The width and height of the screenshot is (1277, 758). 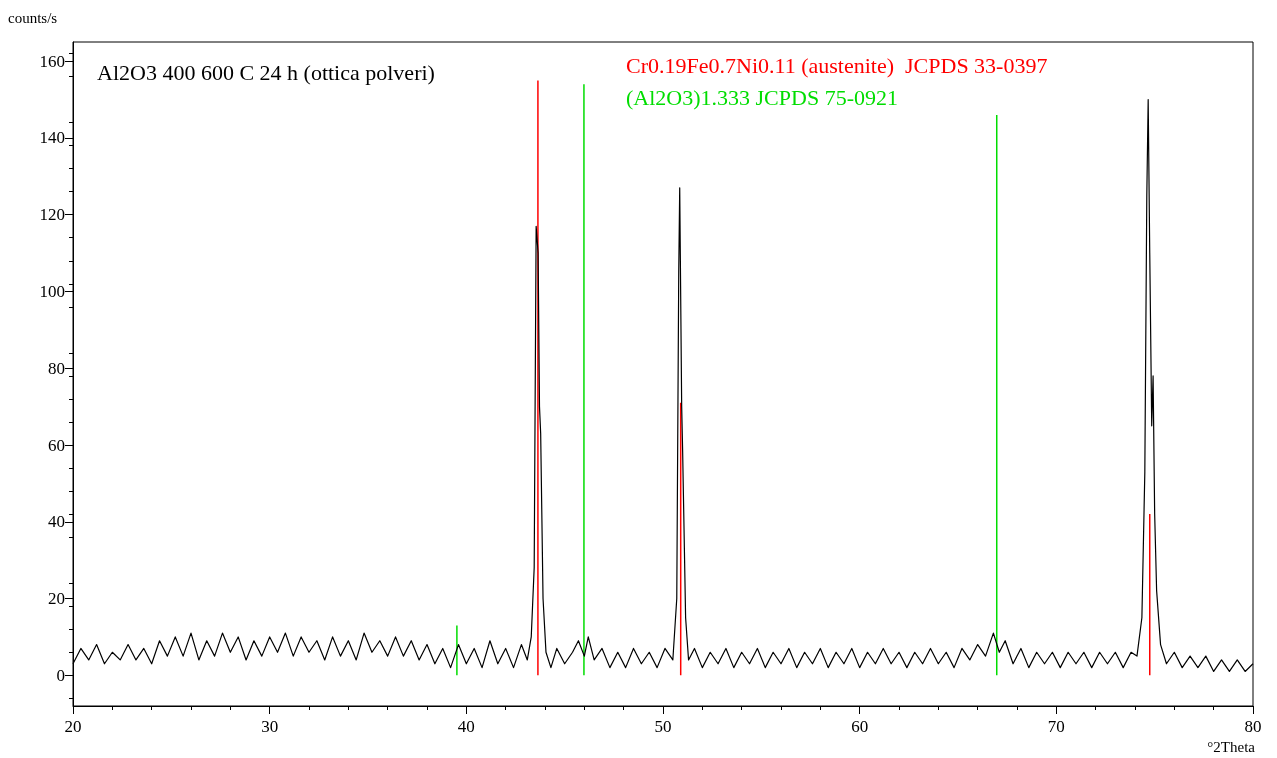 I want to click on x-axis-title: °2Theta, so click(x=1231, y=746).